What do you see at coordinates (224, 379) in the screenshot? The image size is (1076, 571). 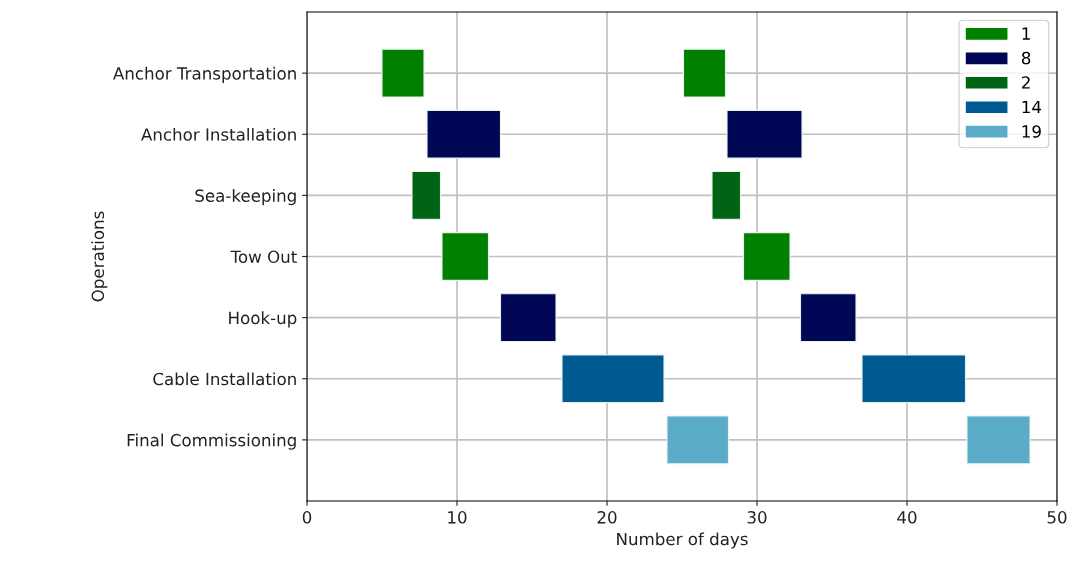 I see `y-tick-label: Cable Installation` at bounding box center [224, 379].